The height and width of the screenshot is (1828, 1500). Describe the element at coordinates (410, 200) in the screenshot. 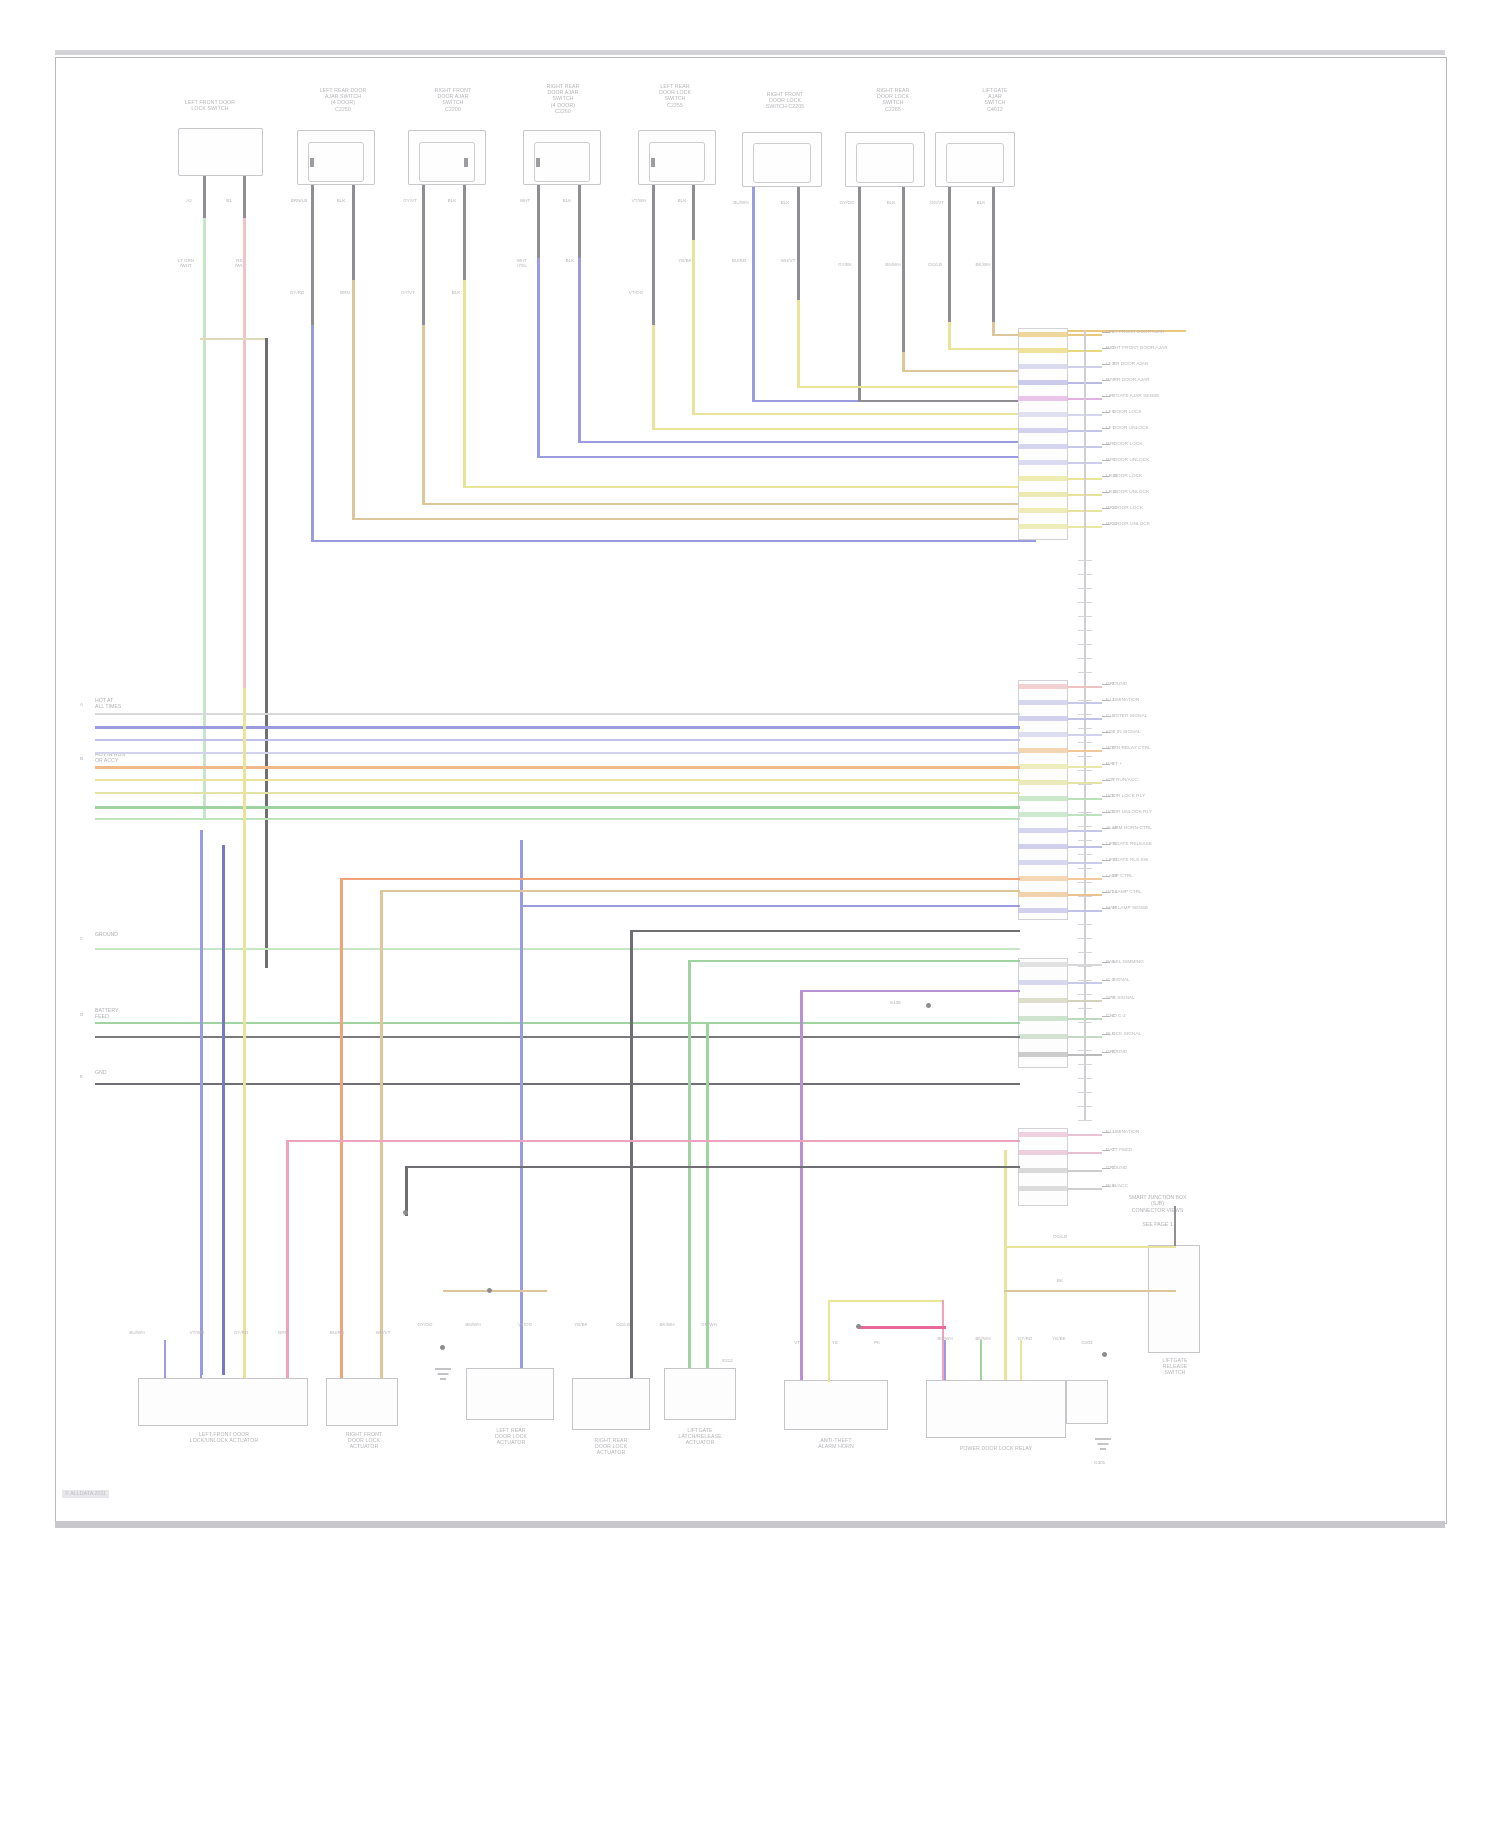

I see `pin-label-c3-a: GY/VT` at that location.